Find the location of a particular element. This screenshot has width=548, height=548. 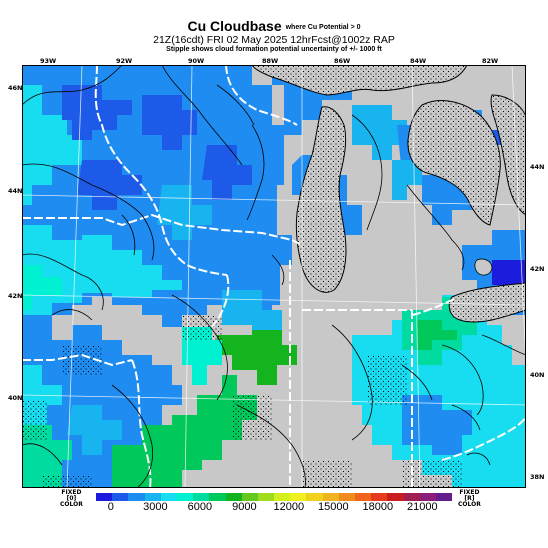

lon-label: 84W is located at coordinates (418, 61).